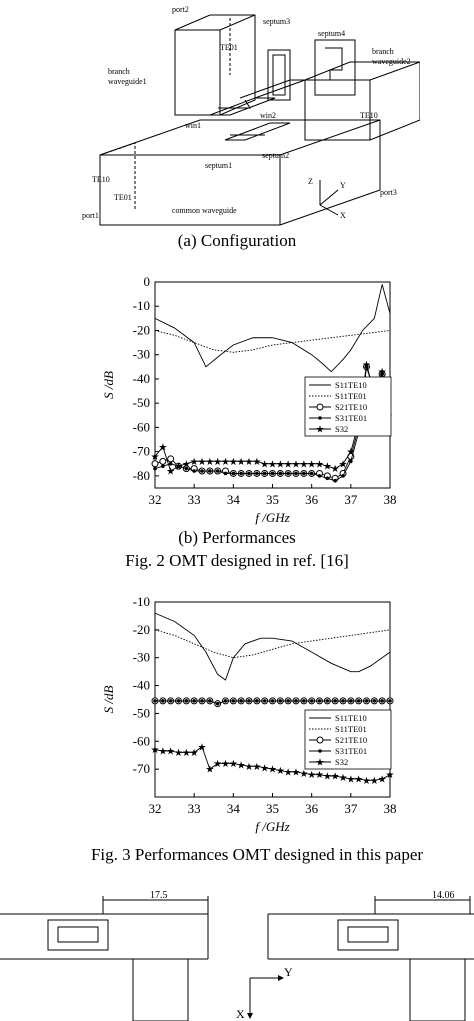 The height and width of the screenshot is (1021, 474). Describe the element at coordinates (272, 328) in the screenshot. I see `series-s11te10` at that location.